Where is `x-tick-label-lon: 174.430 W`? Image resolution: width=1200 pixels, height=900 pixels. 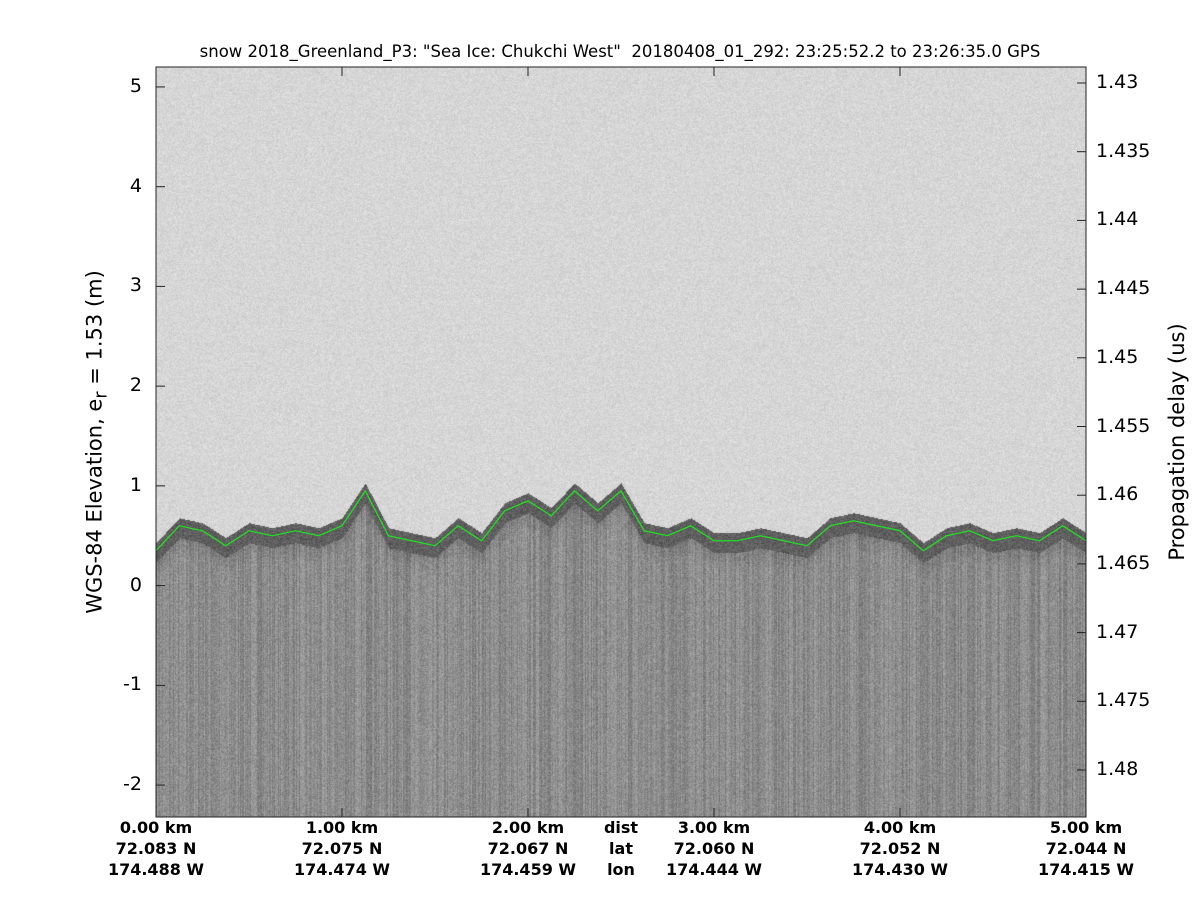
x-tick-label-lon: 174.430 W is located at coordinates (900, 869).